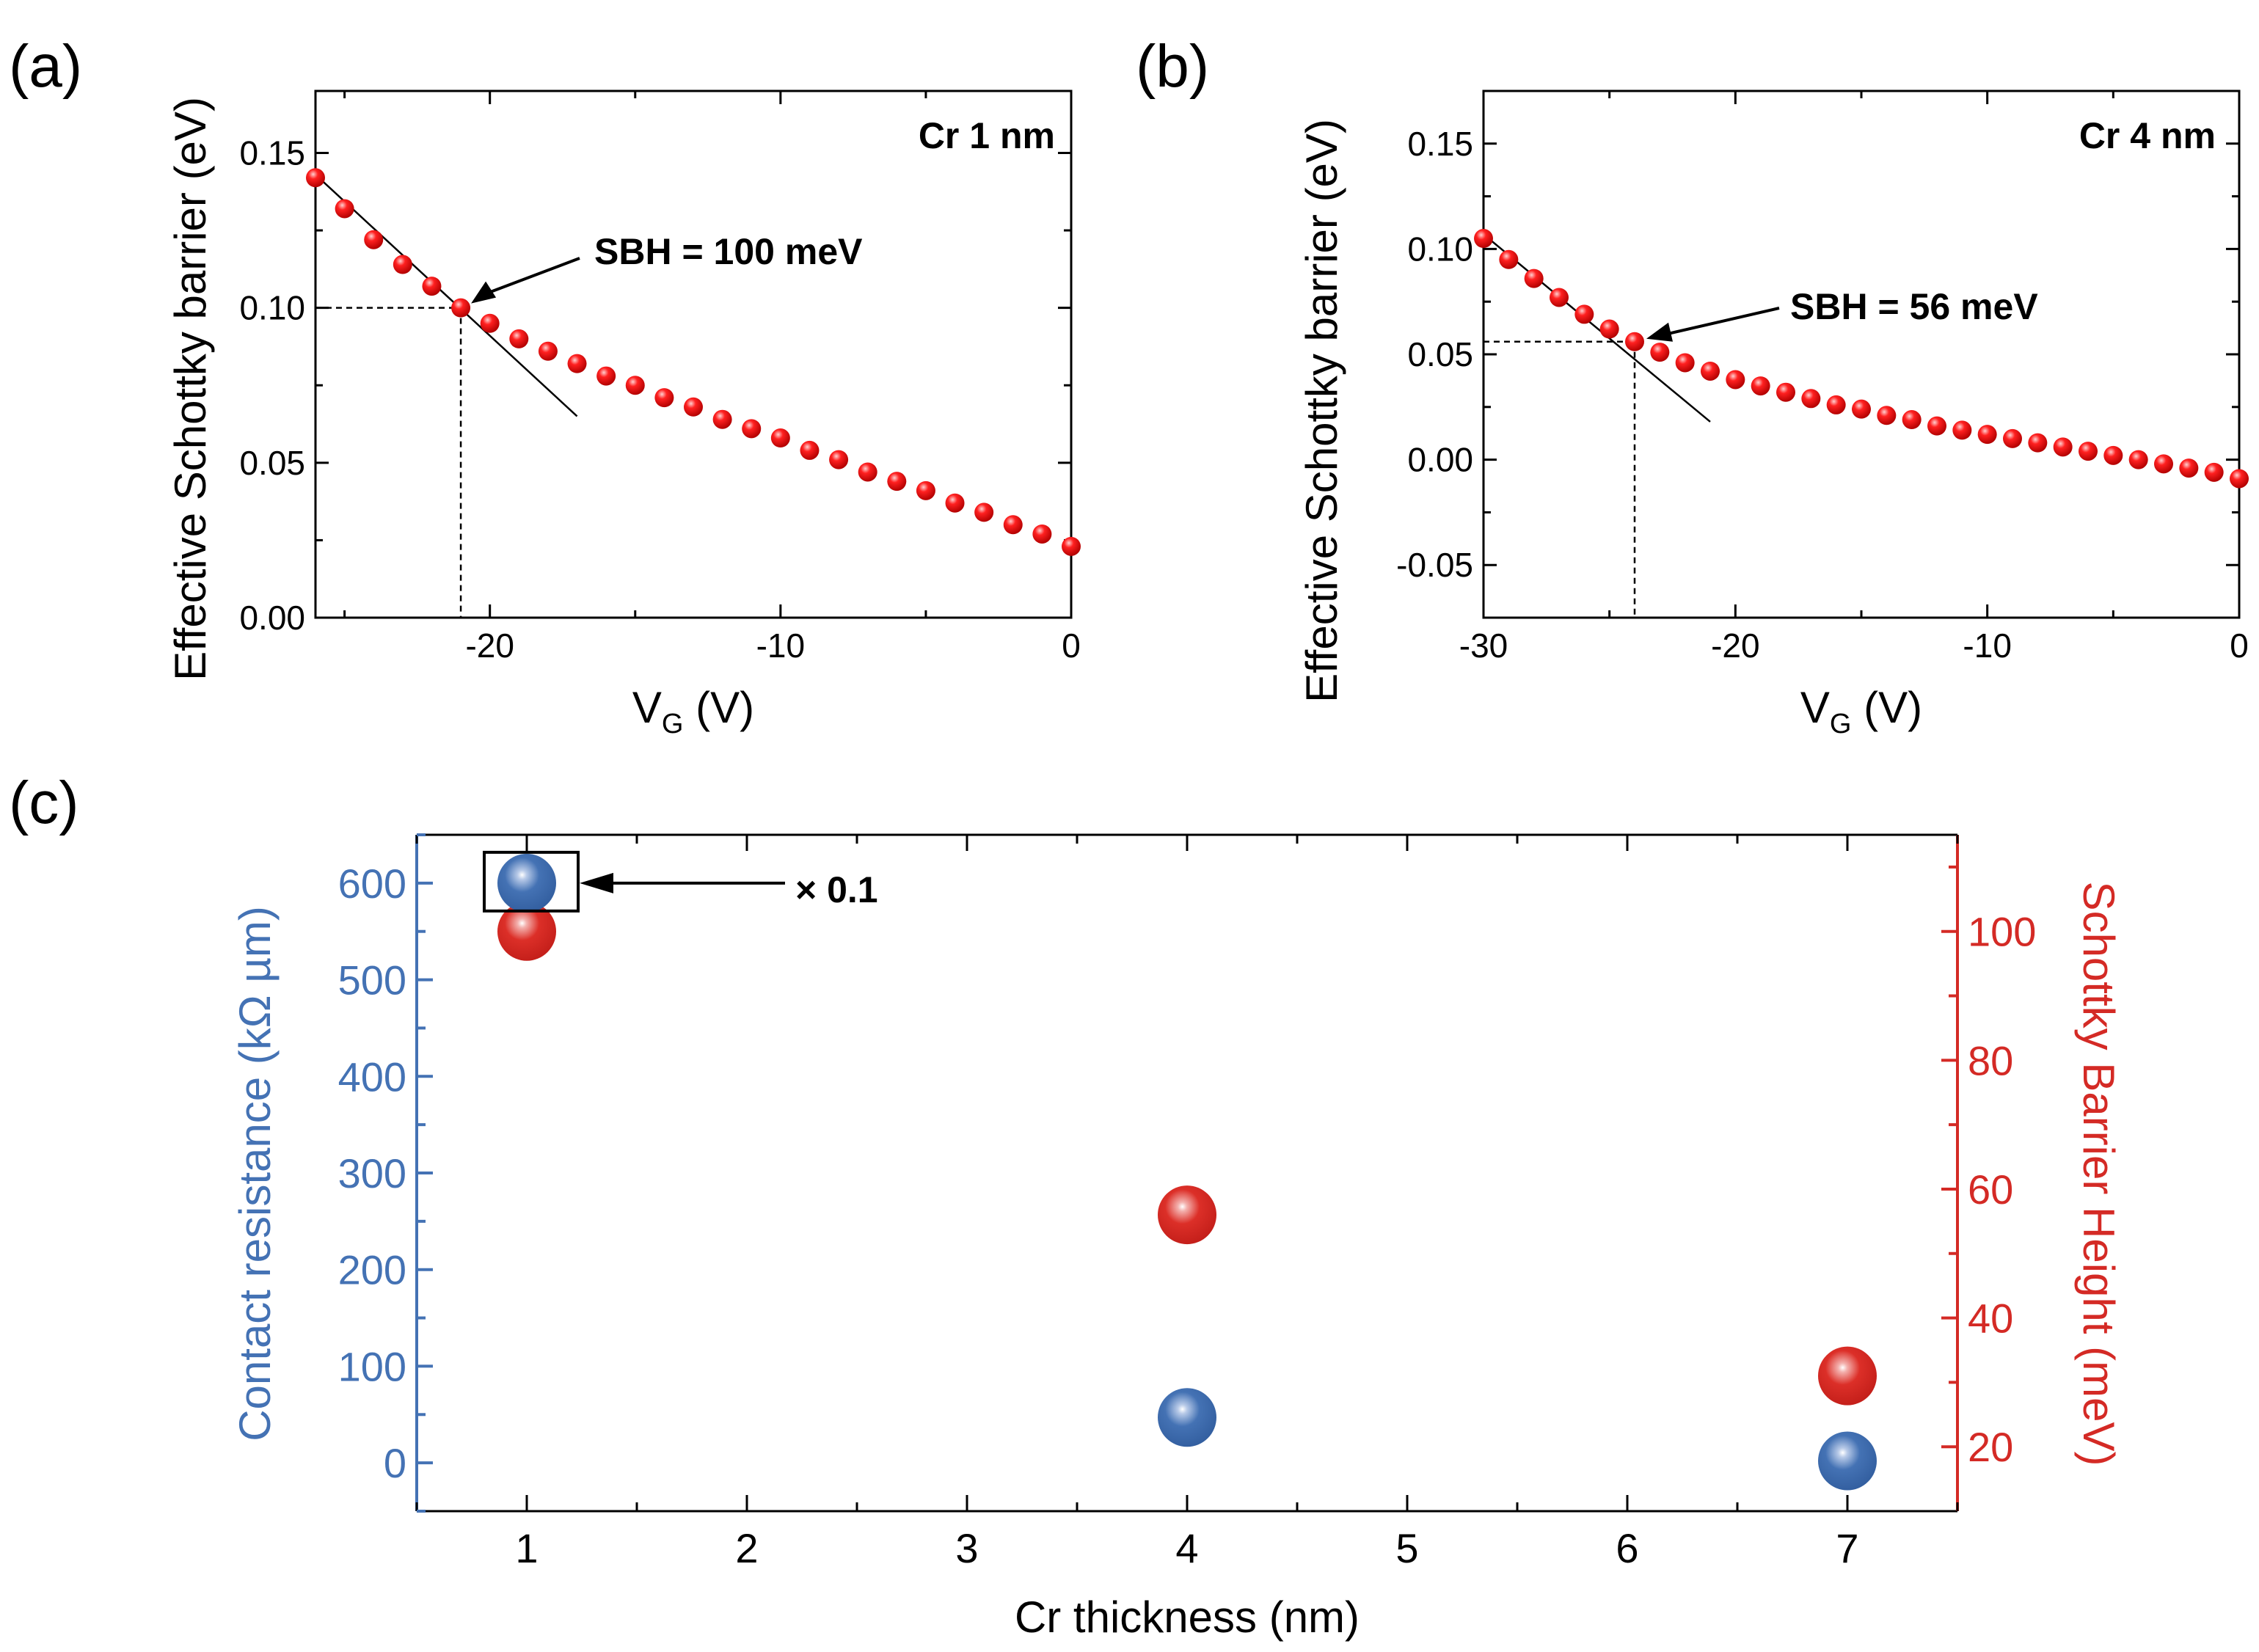  I want to click on panel-c-left-ytick-label: 500, so click(372, 981).